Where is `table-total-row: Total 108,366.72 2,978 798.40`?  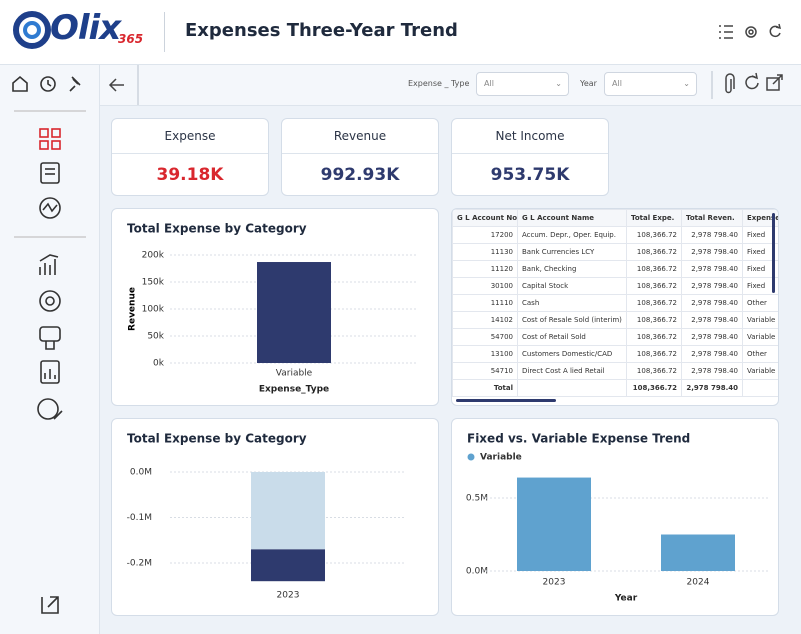 table-total-row: Total 108,366.72 2,978 798.40 is located at coordinates (615, 388).